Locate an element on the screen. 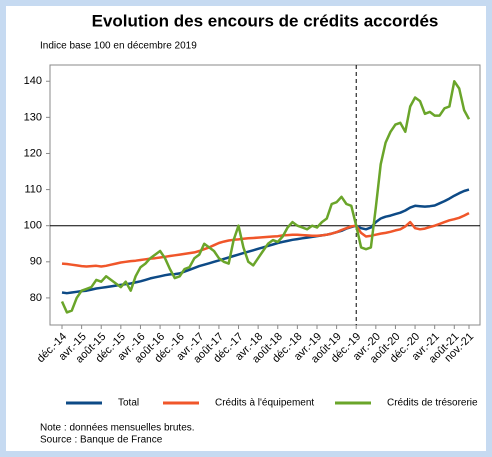 Image resolution: width=492 pixels, height=457 pixels. y-tick-label: 90 is located at coordinates (36, 262).